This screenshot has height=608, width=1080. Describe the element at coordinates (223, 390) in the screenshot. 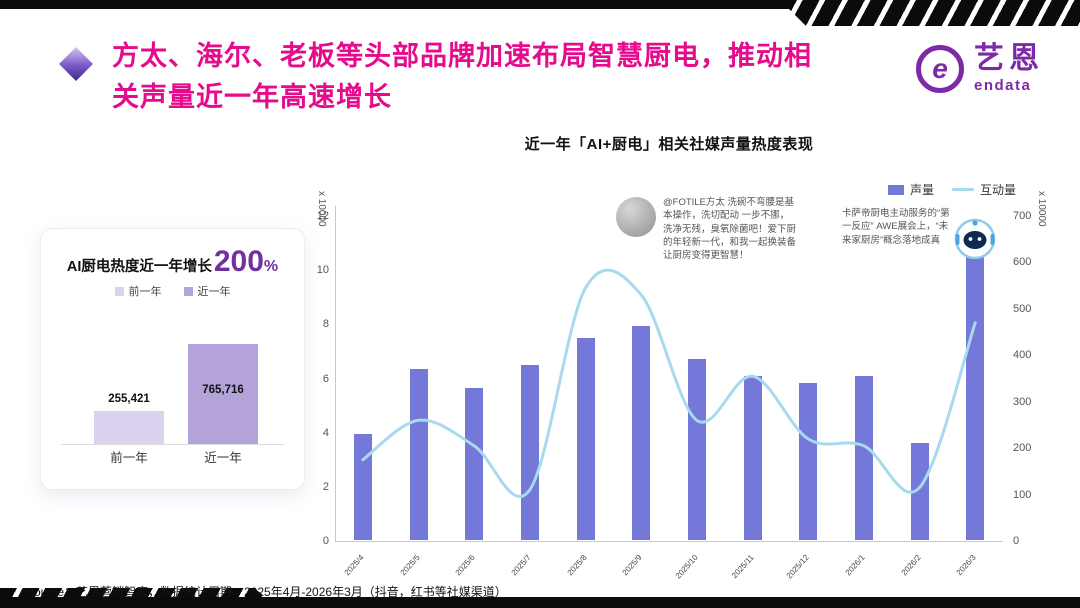

I see `growth-bar-value: 765,716` at that location.